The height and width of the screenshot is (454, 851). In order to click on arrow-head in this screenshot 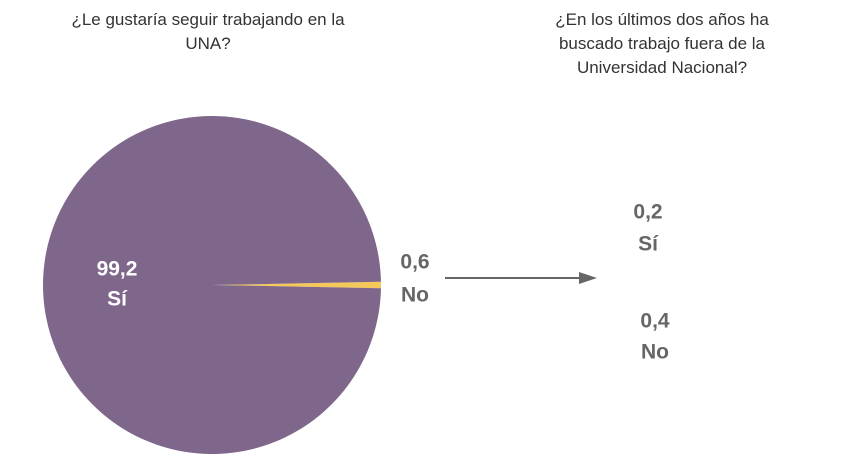, I will do `click(588, 278)`.